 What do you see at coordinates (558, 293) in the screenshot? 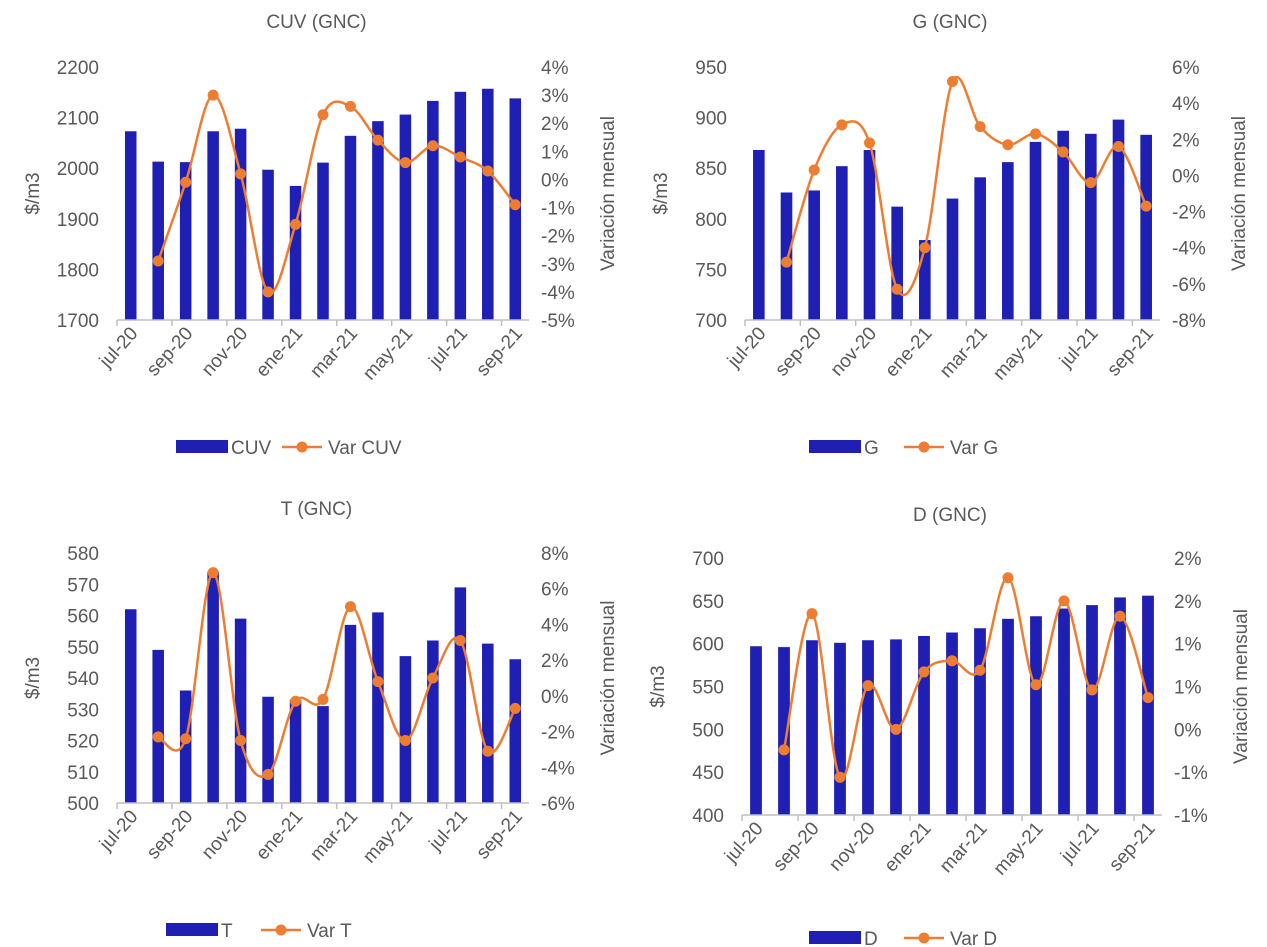
I see `y2-tick-label: -4%` at bounding box center [558, 293].